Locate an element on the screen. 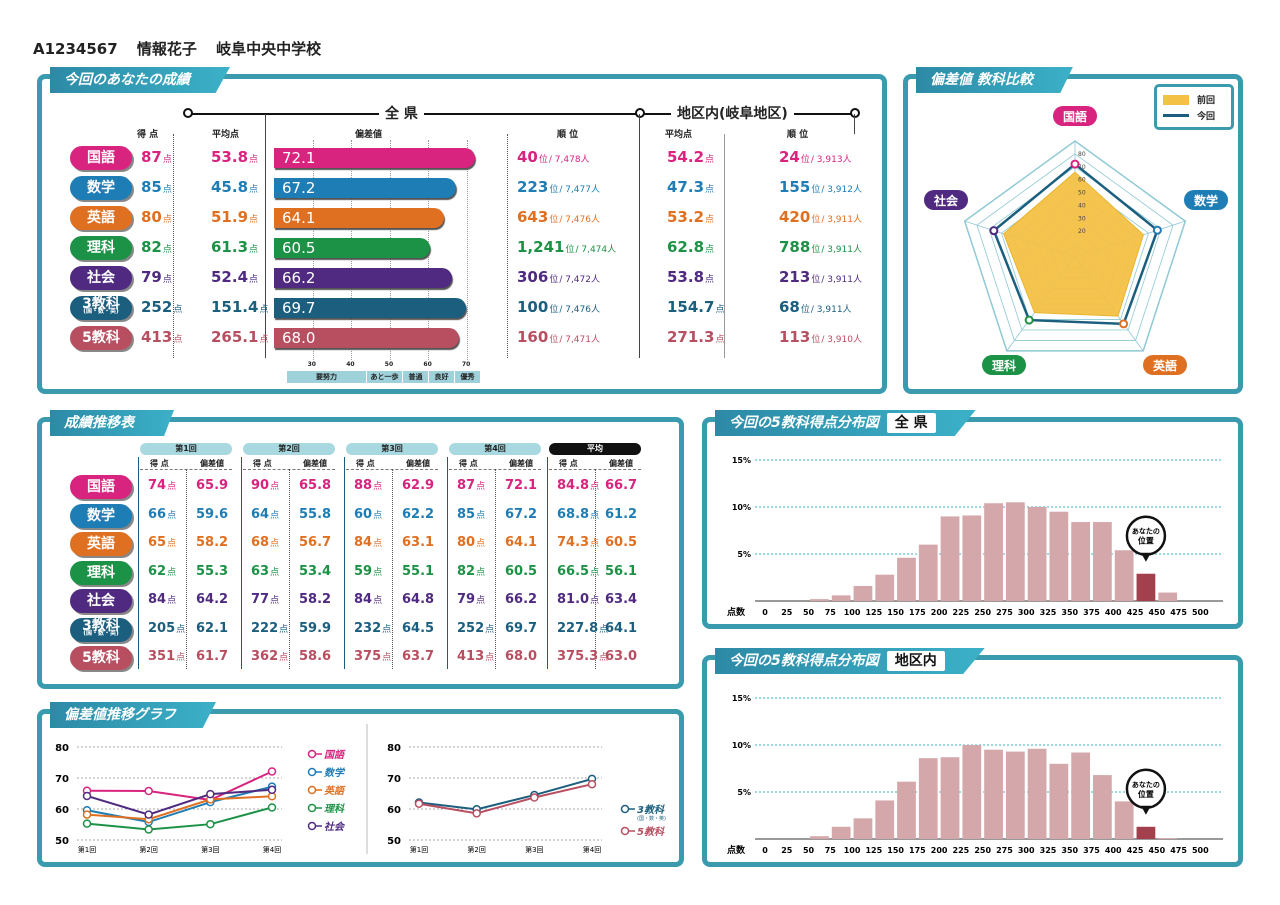 Image resolution: width=1280 pixels, height=905 pixels. x-tick: 450 is located at coordinates (1156, 850).